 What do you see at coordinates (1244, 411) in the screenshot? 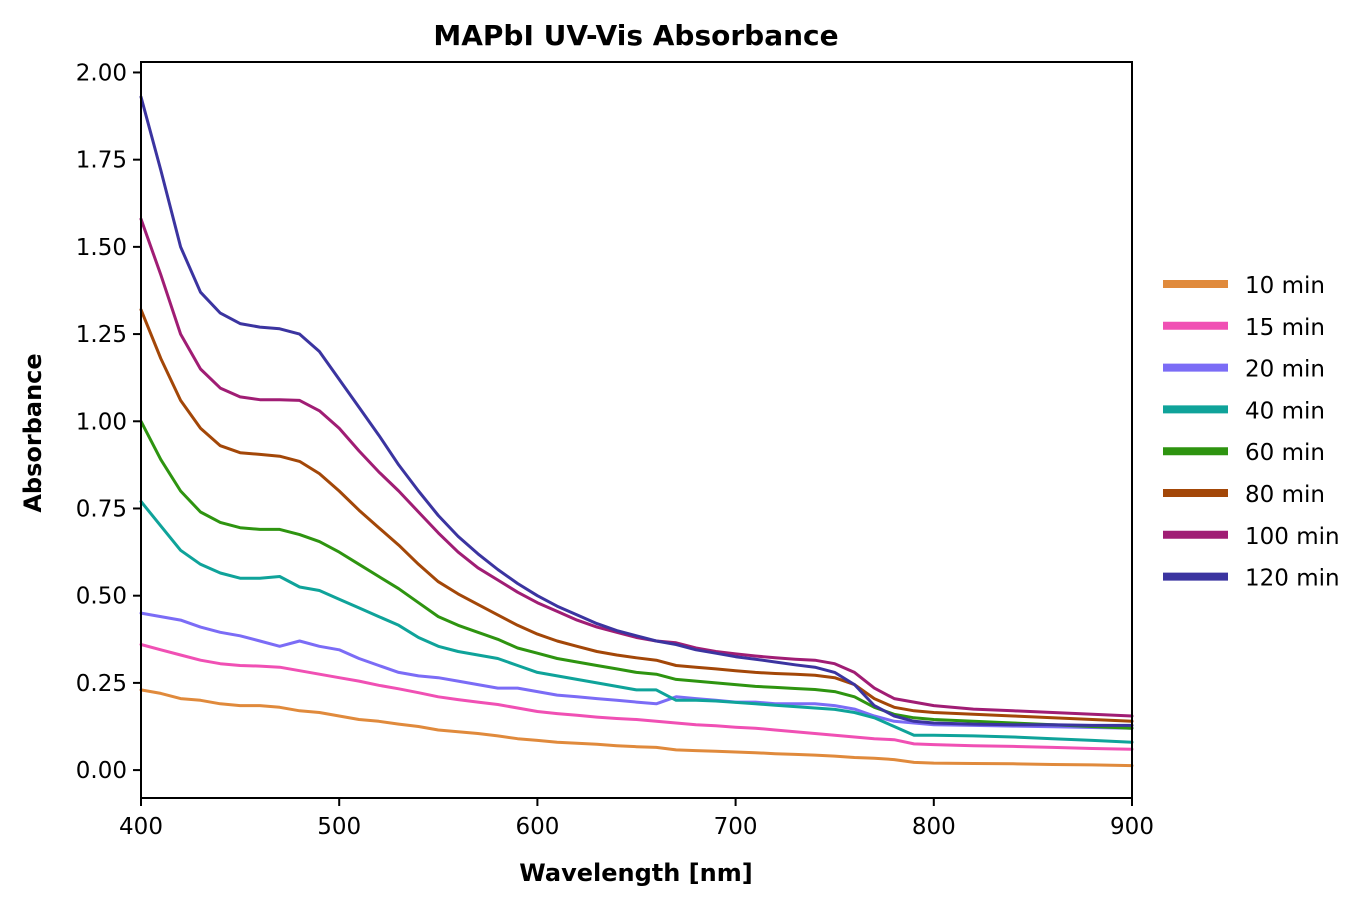
I see `legend-item: 40 min` at bounding box center [1244, 411].